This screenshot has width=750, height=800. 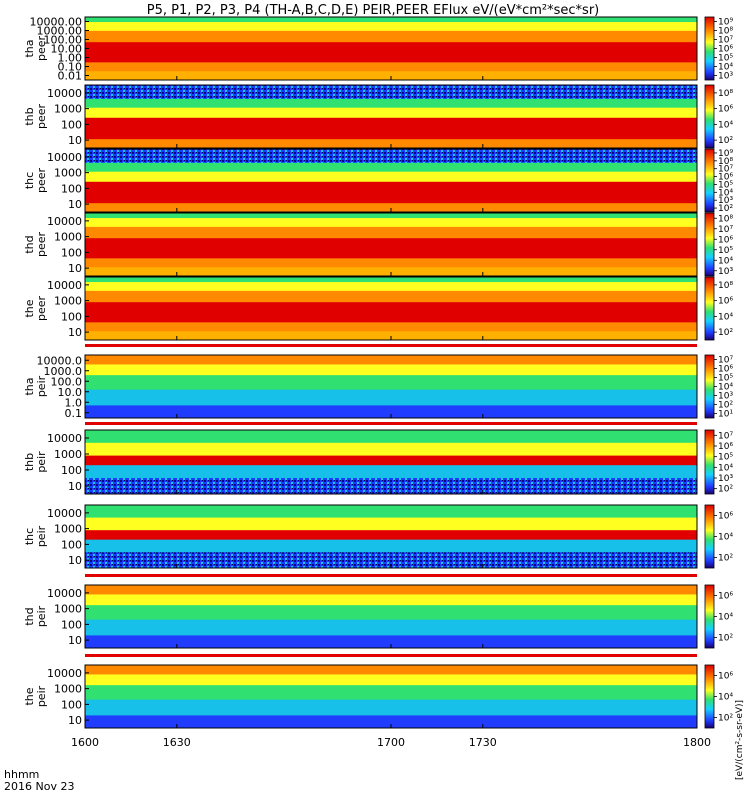 I want to click on x-tick-label-1630: 1630, so click(x=177, y=742).